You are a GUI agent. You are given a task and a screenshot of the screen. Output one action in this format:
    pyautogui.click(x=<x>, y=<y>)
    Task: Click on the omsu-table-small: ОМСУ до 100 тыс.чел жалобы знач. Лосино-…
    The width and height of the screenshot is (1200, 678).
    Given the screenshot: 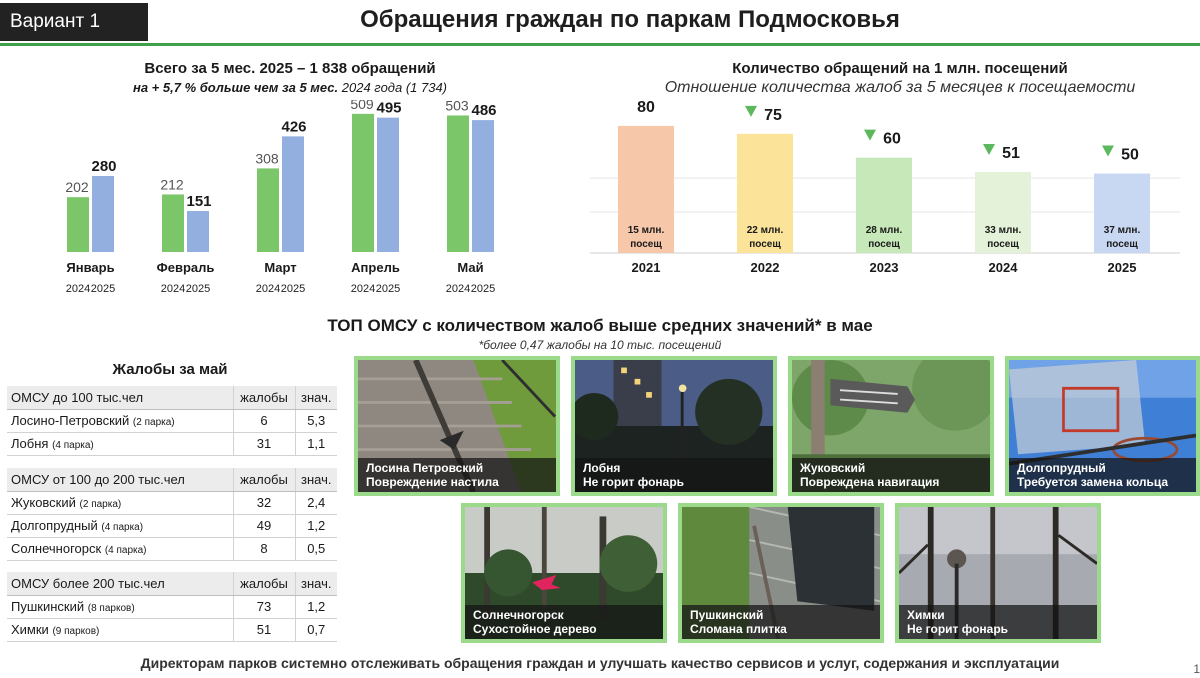 What is the action you would take?
    pyautogui.click(x=172, y=421)
    